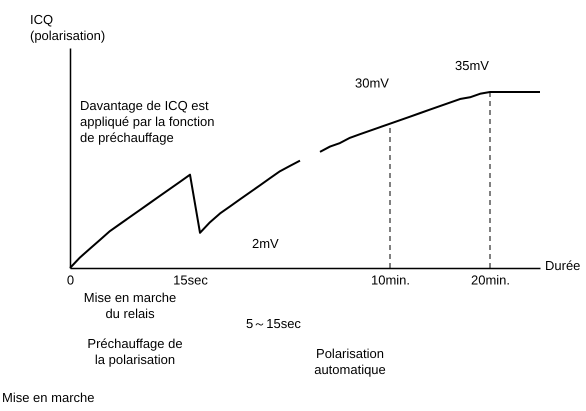  I want to click on text: 5～15sec, so click(274, 323).